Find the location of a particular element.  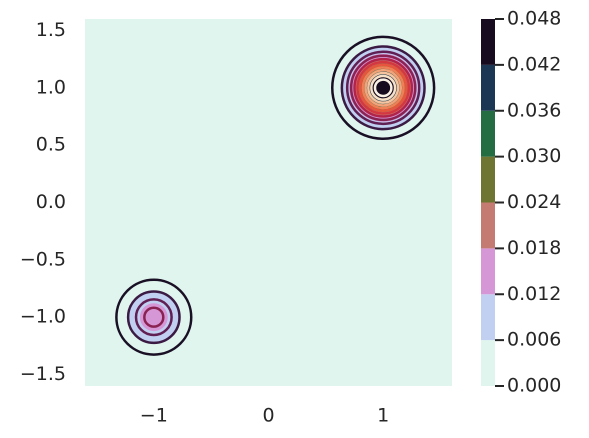

y-tick-label: 1.0 is located at coordinates (51, 87).